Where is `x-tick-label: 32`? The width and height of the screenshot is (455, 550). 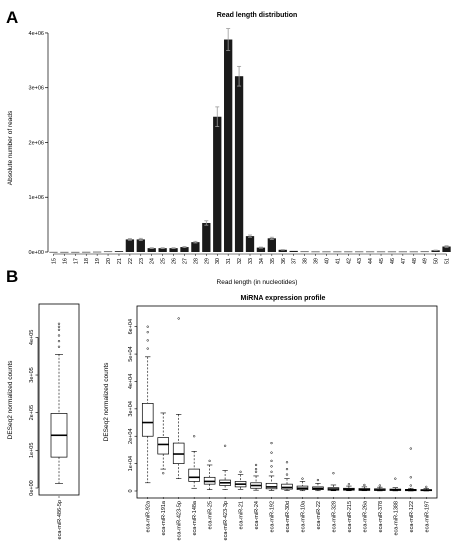
x-tick-label: 32 is located at coordinates (240, 261).